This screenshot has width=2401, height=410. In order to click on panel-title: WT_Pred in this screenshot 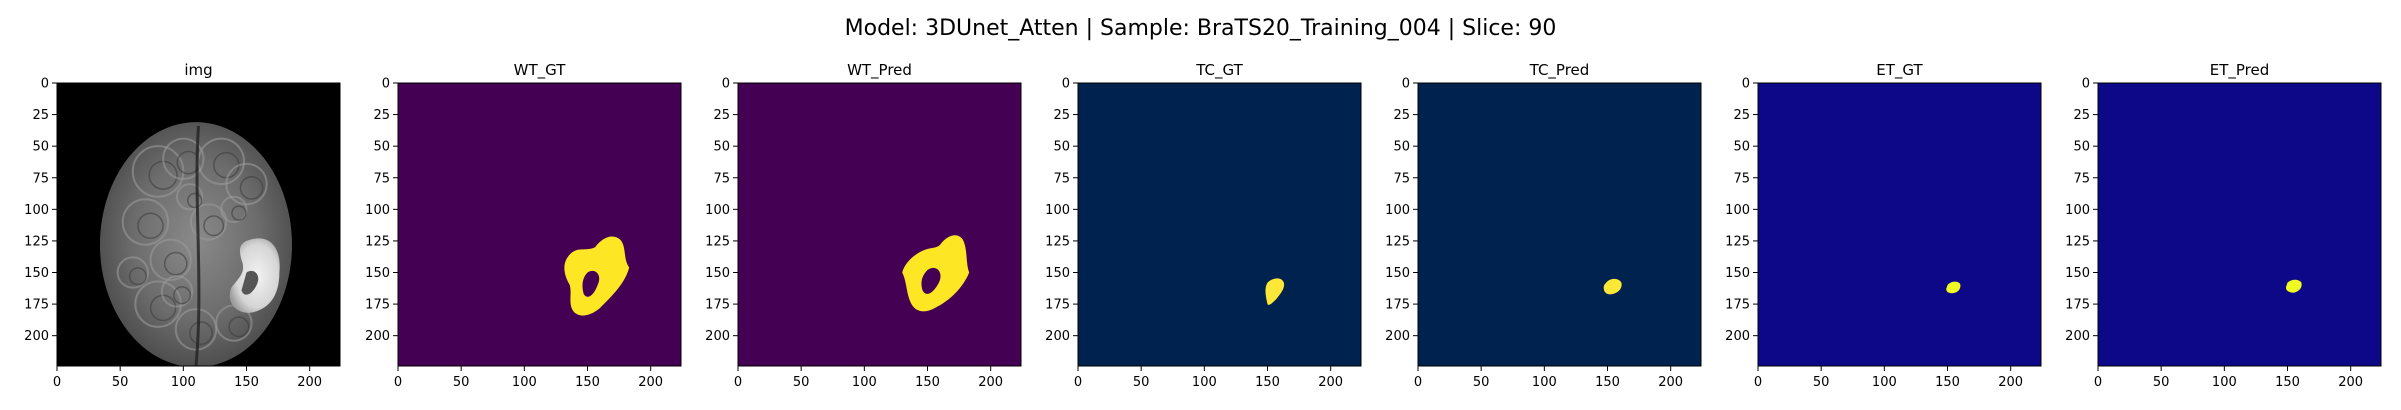, I will do `click(879, 70)`.